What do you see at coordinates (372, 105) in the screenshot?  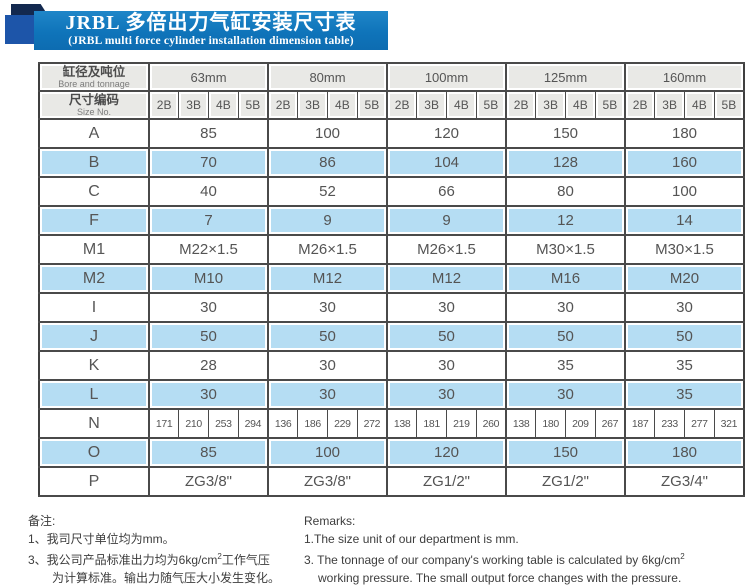 I see `size-code-header-80mm-5B: 5B` at bounding box center [372, 105].